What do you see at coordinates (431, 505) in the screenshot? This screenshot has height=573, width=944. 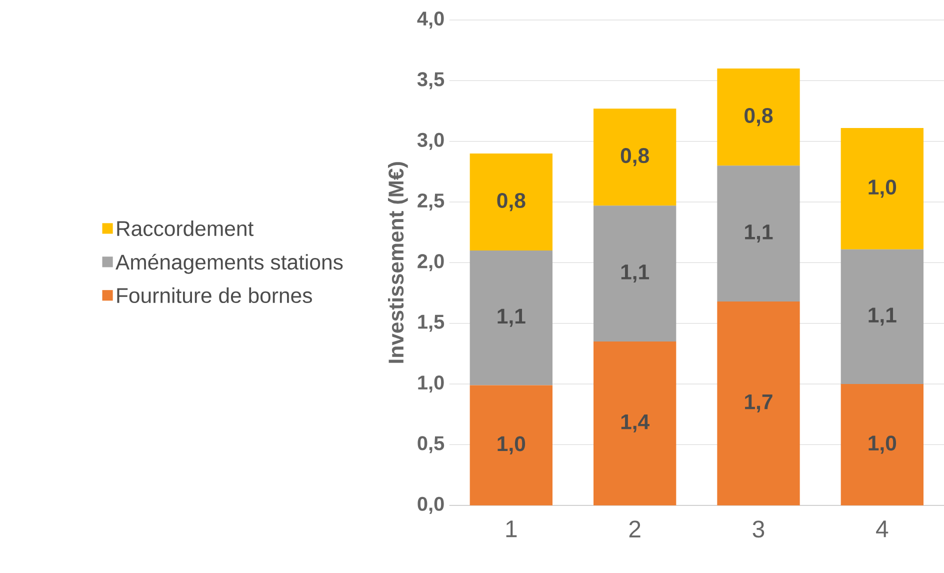 I see `y-tick-label: 0,0` at bounding box center [431, 505].